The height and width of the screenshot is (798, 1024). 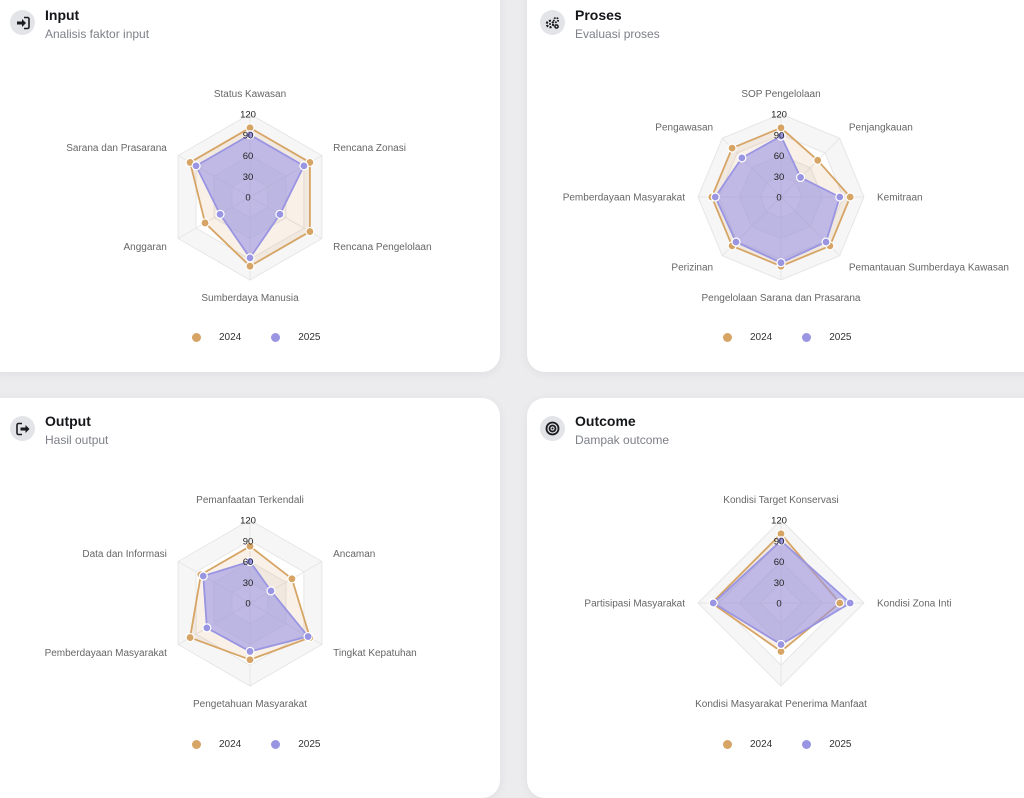 What do you see at coordinates (692, 268) in the screenshot?
I see `category-label: Perizinan` at bounding box center [692, 268].